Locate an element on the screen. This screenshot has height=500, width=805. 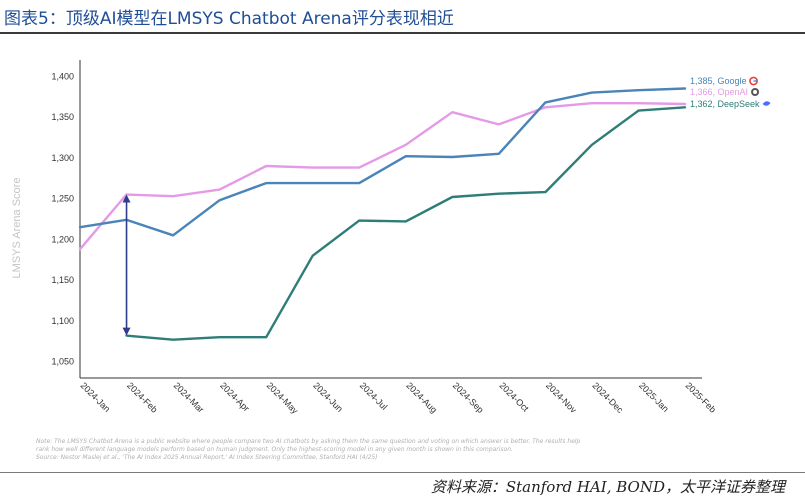
chart-title: 图表5：顶级AI模型在LMSYS Chatbot Arena评分表现相近 is located at coordinates (229, 19).